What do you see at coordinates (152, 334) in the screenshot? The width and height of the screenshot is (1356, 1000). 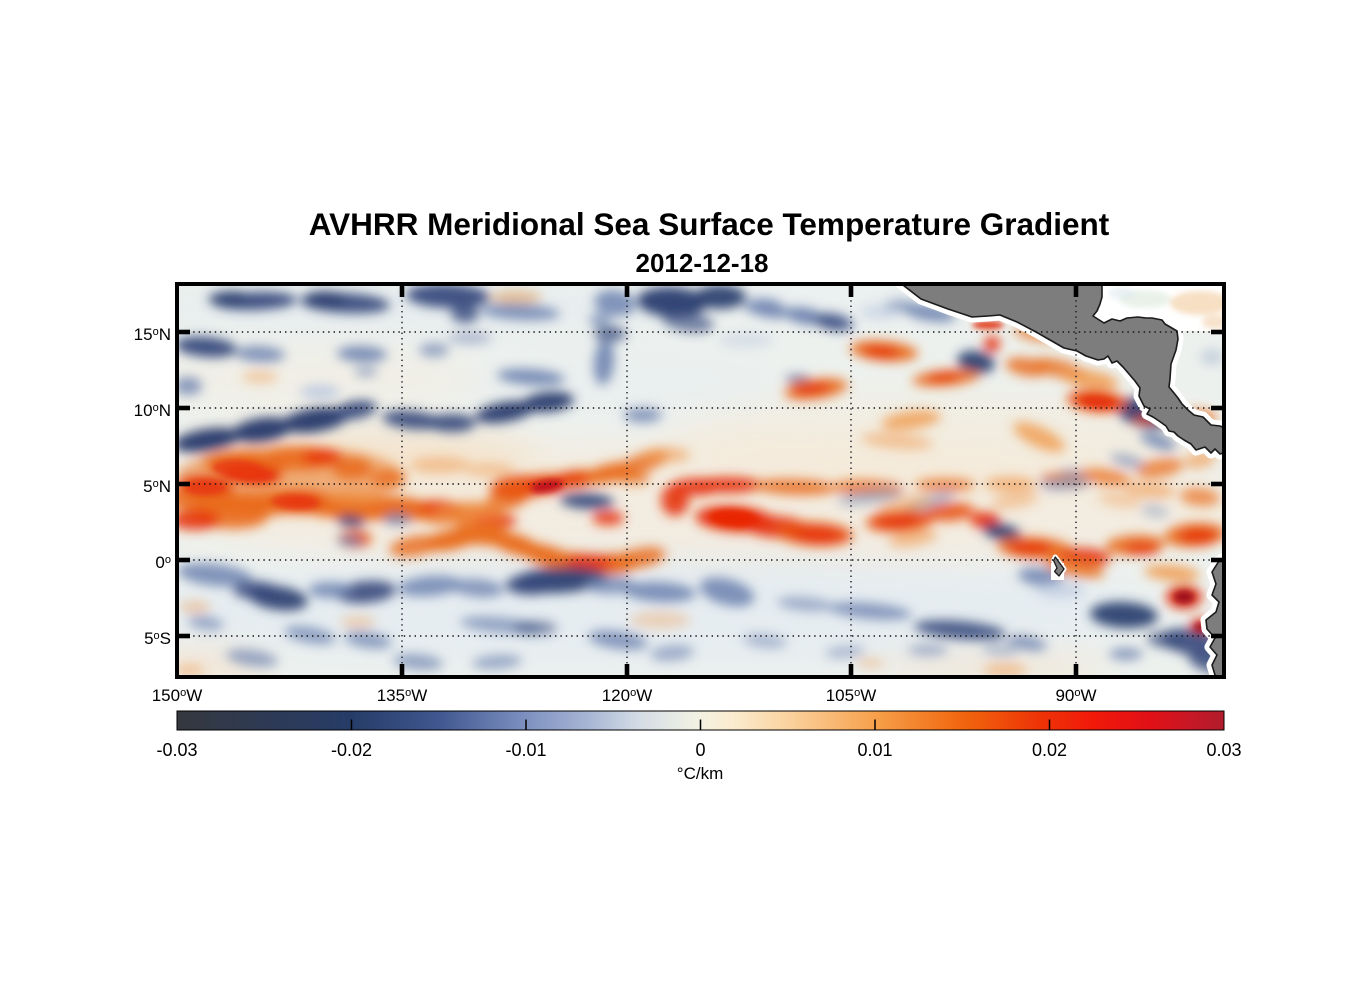 I see `svg-text: 15oN` at bounding box center [152, 334].